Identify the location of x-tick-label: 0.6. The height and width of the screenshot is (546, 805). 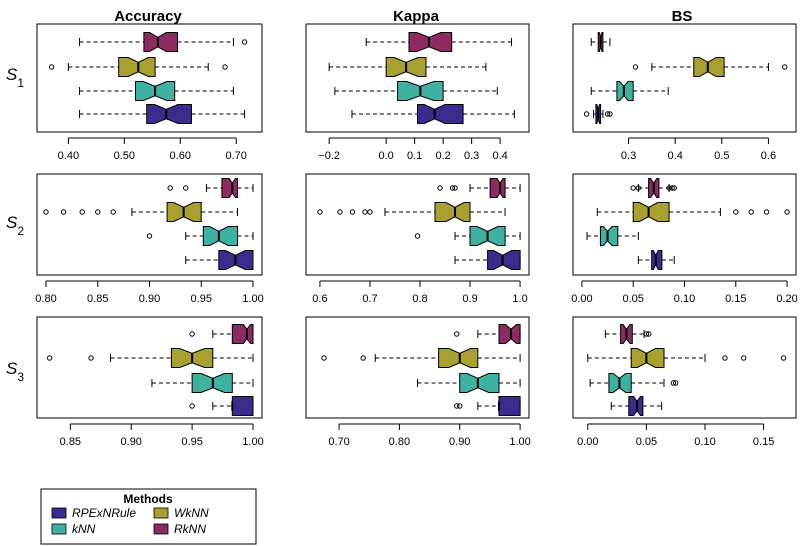
(768, 156).